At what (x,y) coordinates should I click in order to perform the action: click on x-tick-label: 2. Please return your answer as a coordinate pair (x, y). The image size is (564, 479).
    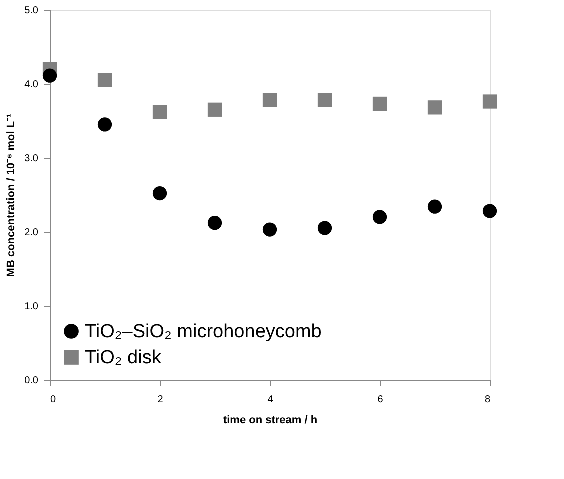
    Looking at the image, I should click on (161, 400).